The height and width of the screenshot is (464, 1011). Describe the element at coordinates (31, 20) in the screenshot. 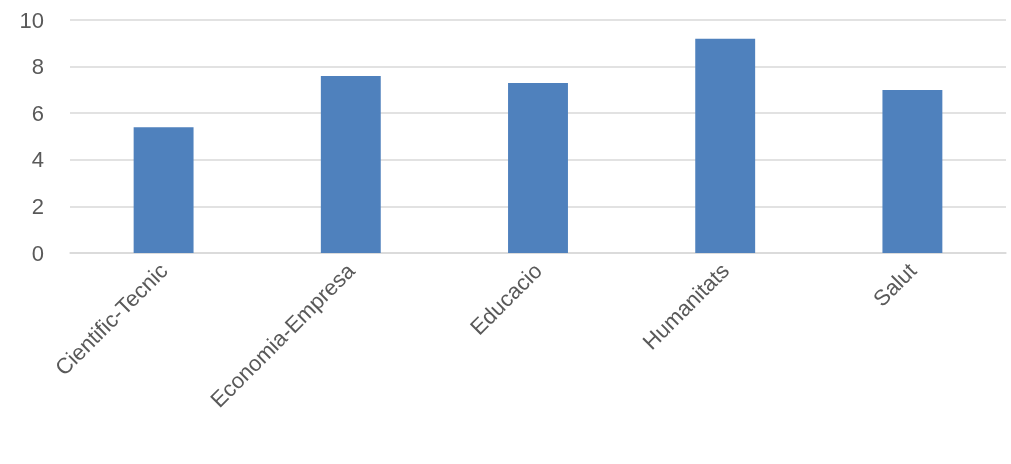

I see `y-tick-label: 10` at that location.